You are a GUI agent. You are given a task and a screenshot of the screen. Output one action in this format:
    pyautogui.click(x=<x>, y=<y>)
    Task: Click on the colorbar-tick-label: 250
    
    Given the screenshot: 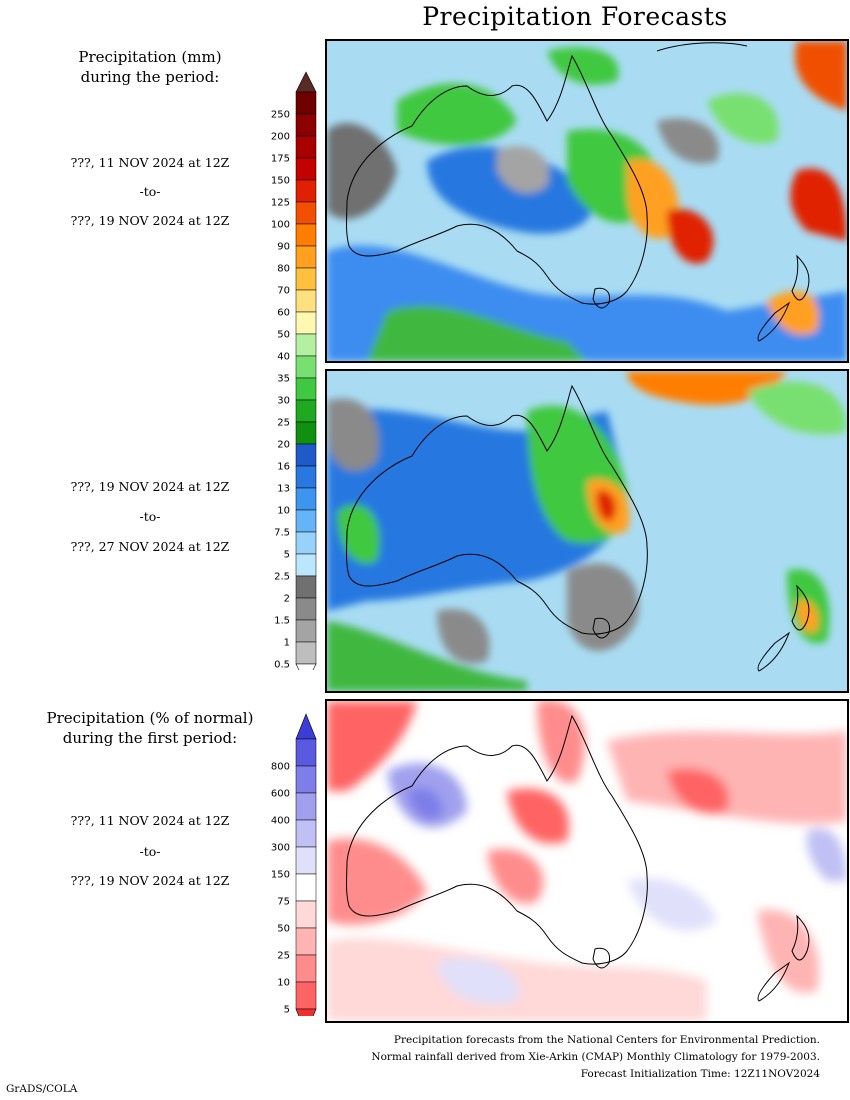 What is the action you would take?
    pyautogui.click(x=280, y=115)
    